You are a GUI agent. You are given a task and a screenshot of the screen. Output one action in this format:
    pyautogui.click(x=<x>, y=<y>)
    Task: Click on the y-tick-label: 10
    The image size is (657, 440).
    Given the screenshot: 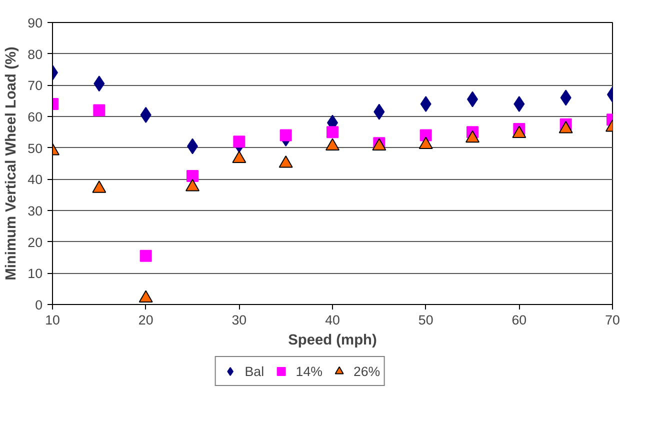 What is the action you would take?
    pyautogui.click(x=35, y=274)
    